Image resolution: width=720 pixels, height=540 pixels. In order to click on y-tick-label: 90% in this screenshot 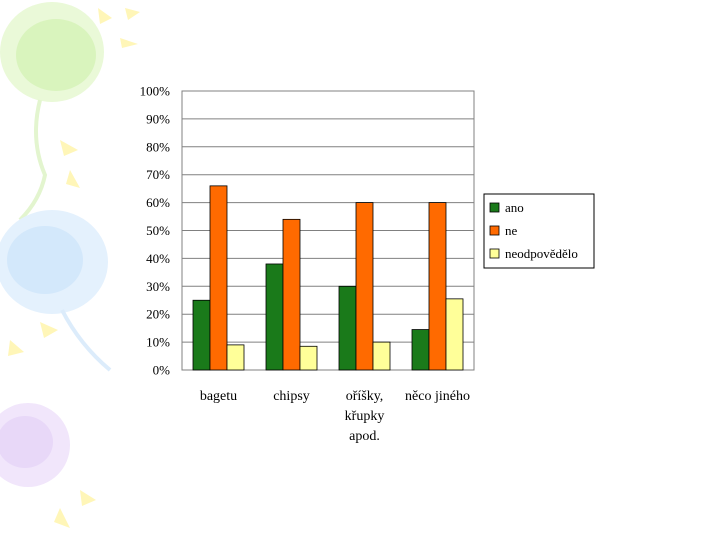, I will do `click(158, 118)`.